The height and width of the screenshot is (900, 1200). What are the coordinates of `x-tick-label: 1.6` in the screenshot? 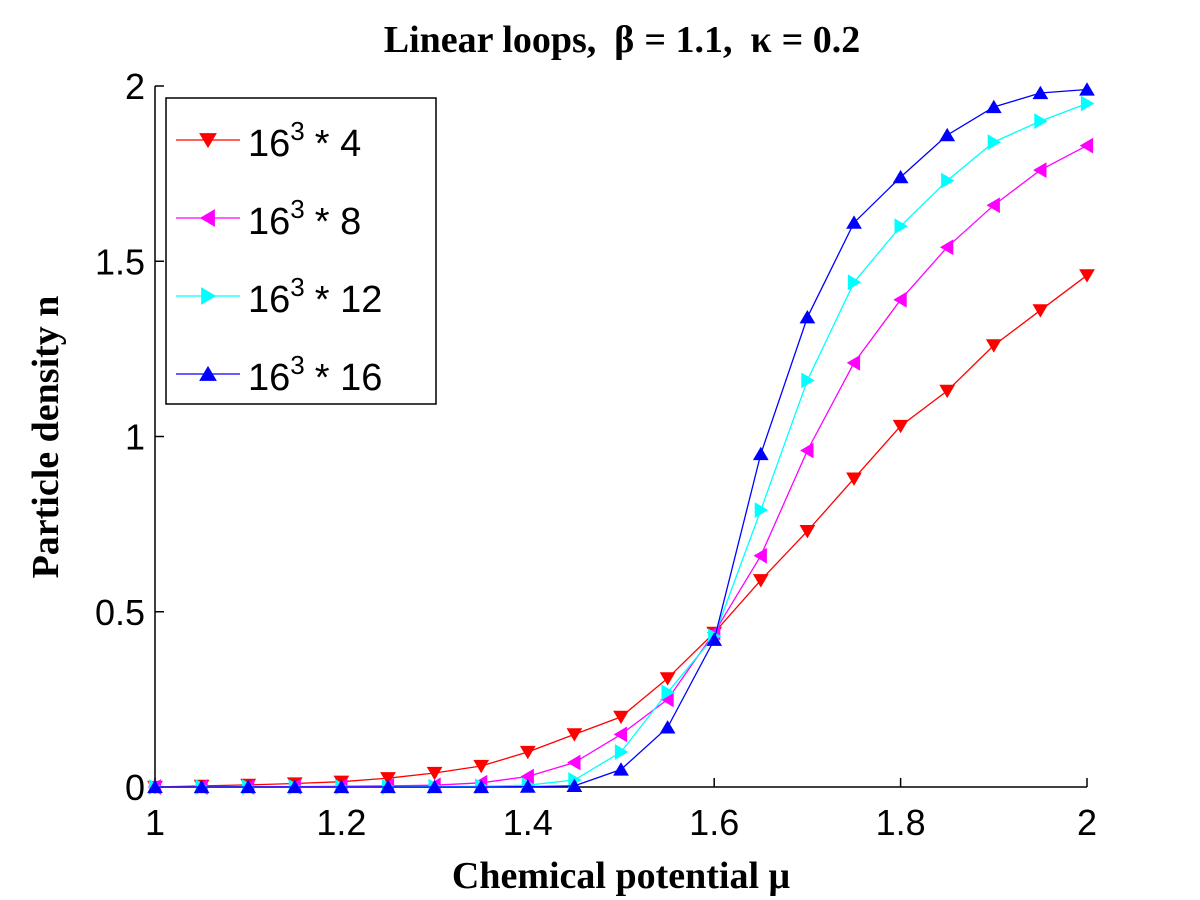 It's located at (714, 822).